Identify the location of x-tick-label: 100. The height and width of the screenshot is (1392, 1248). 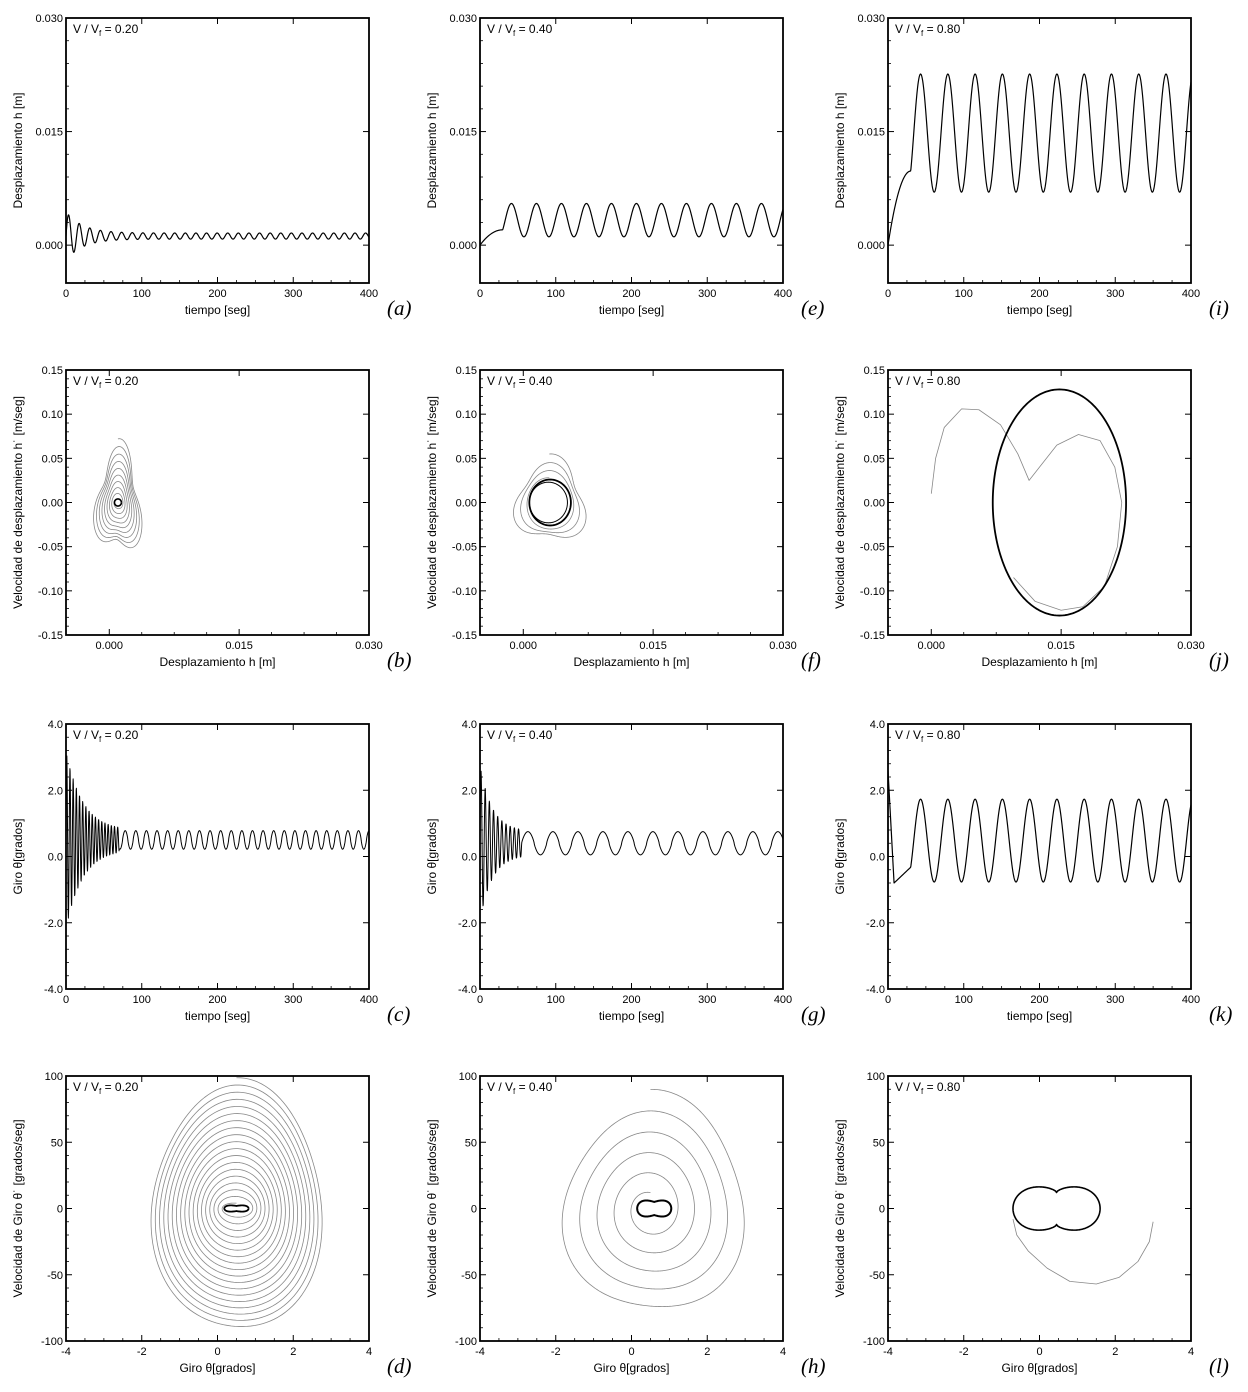
(142, 1000).